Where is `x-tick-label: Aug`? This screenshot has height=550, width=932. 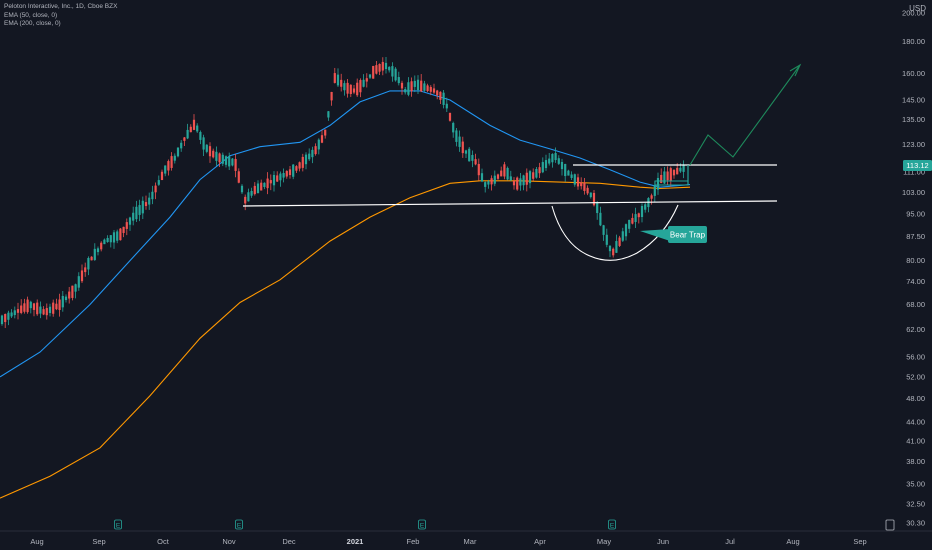
x-tick-label: Aug is located at coordinates (36, 541).